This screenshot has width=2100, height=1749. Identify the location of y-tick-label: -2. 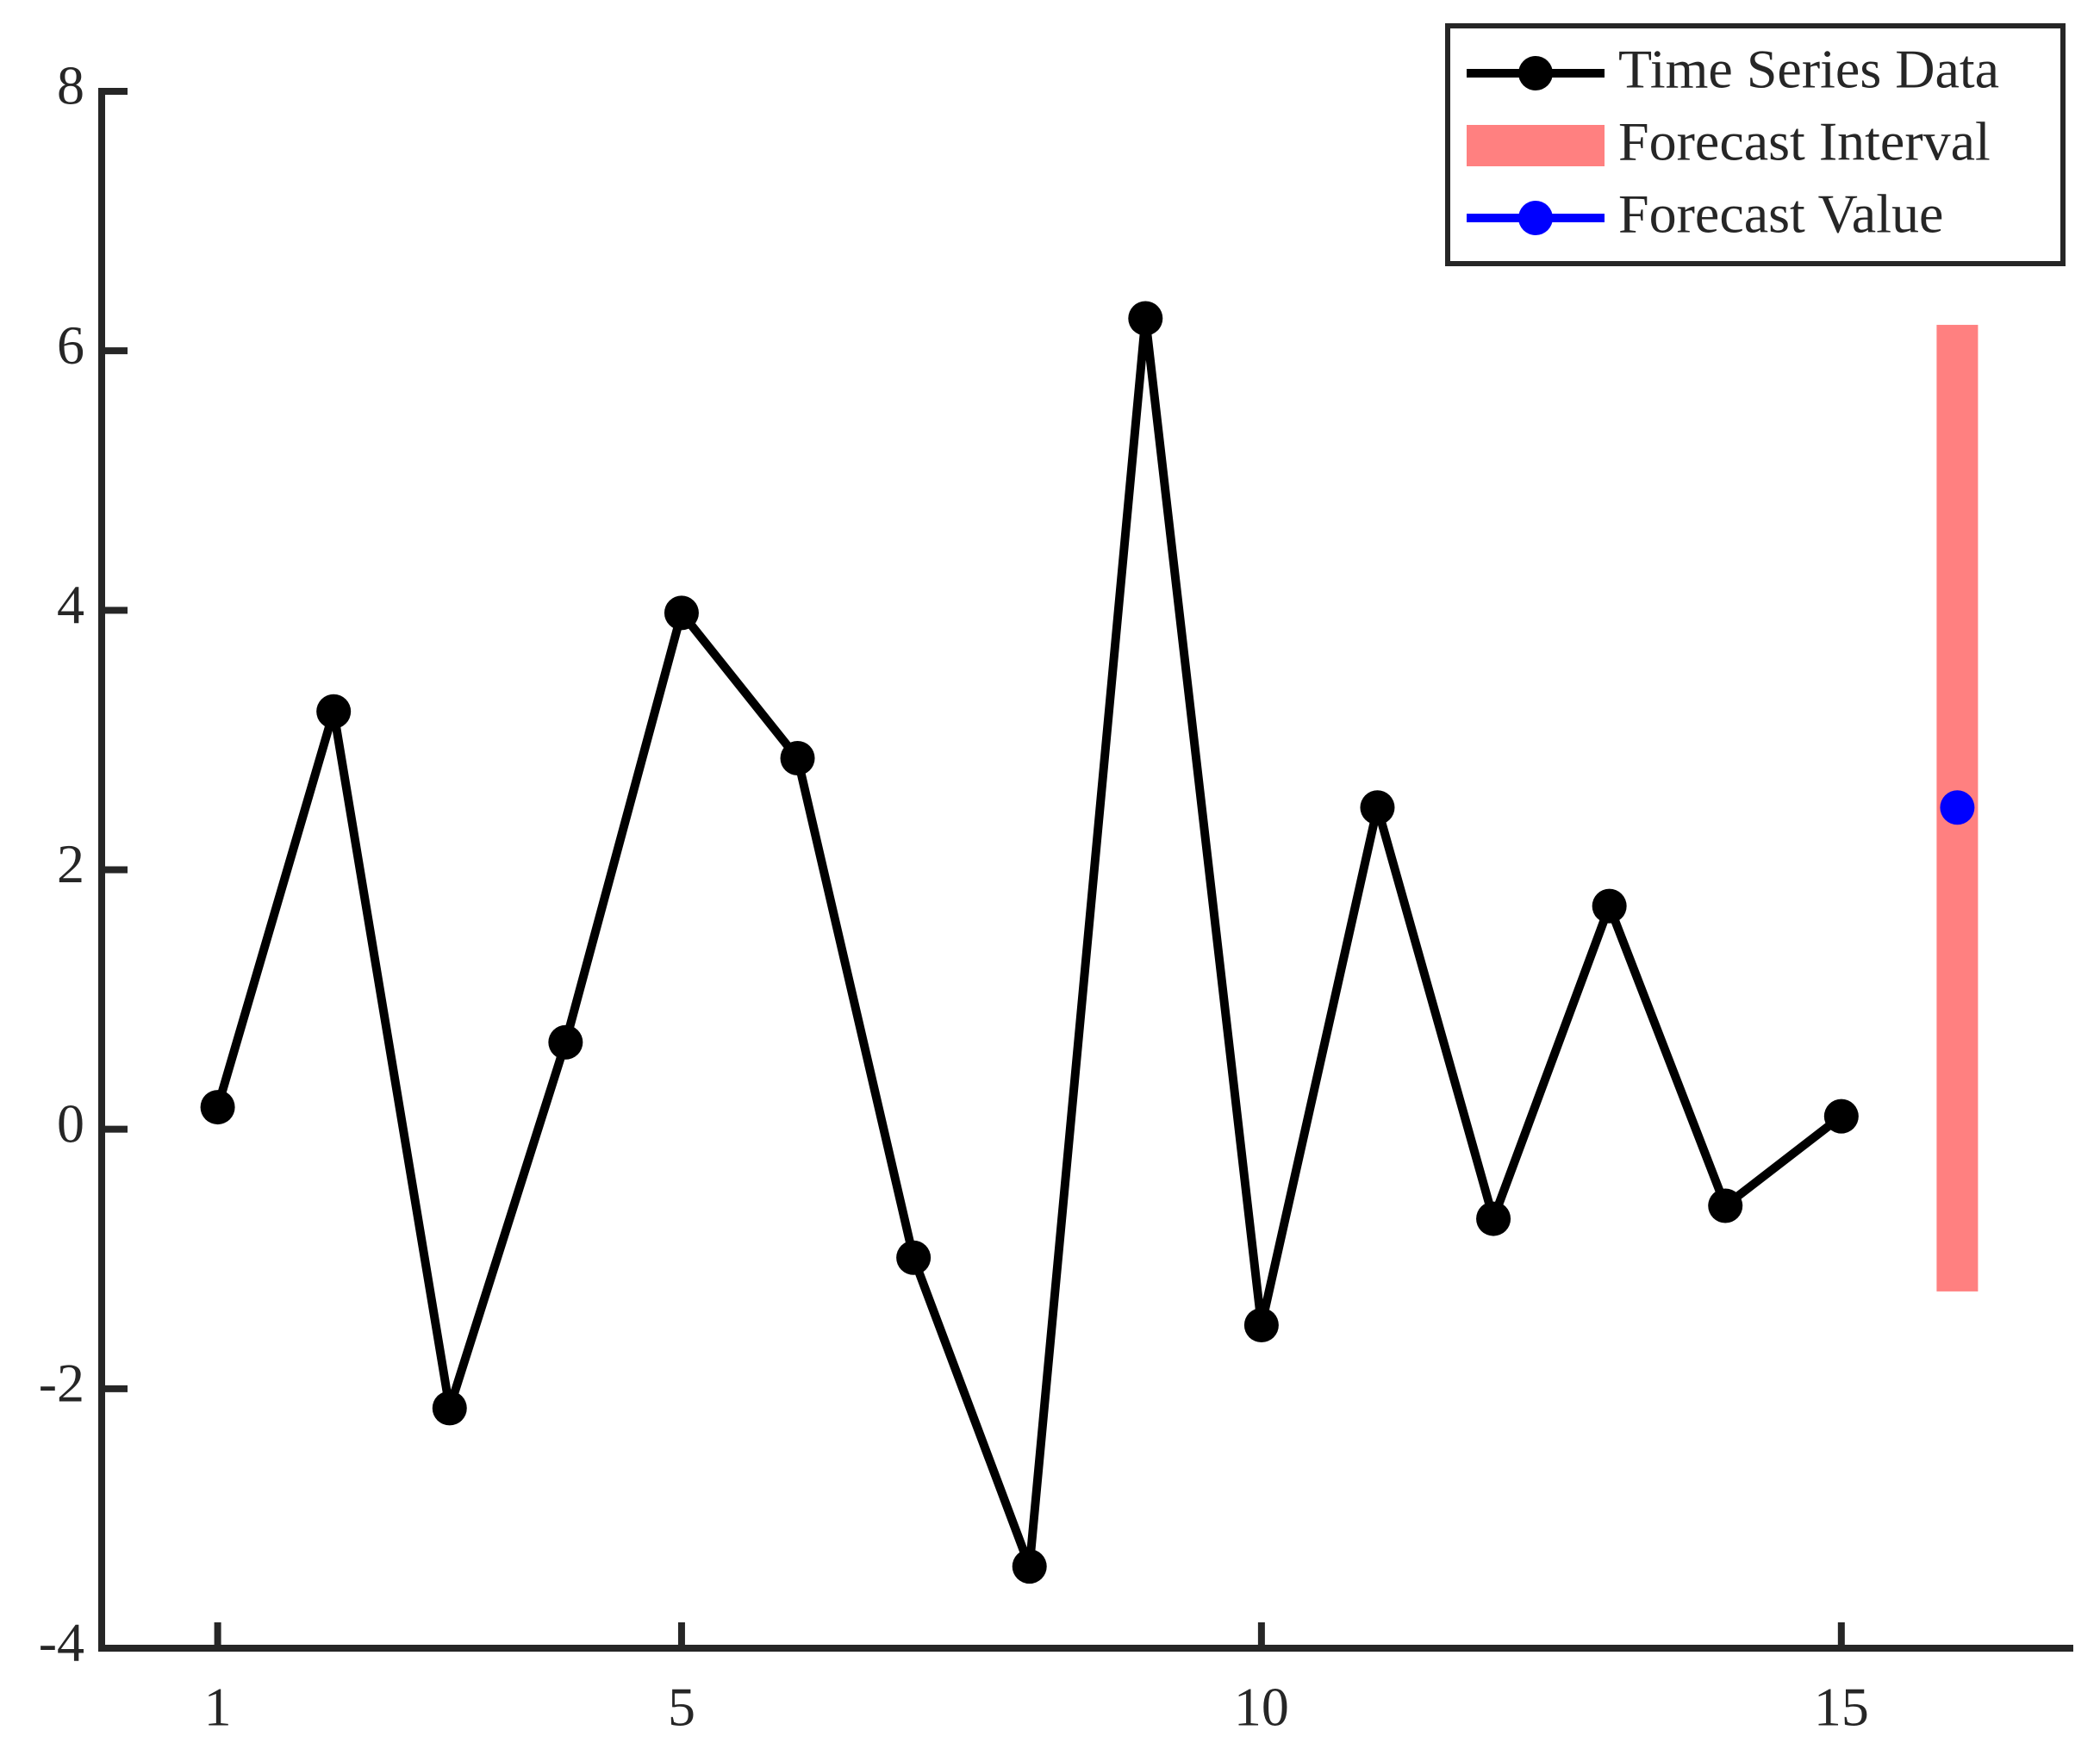
(61, 1383).